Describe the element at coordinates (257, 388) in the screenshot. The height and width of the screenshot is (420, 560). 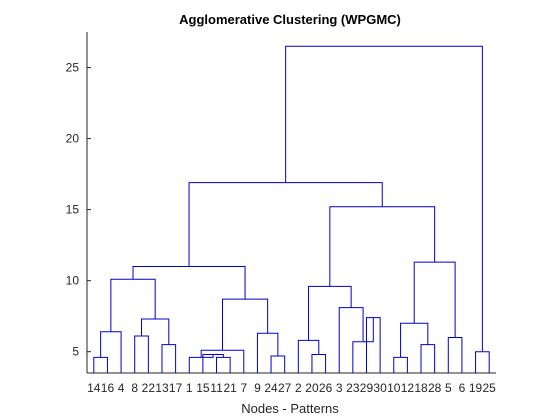
I see `leaf-label: 9` at that location.